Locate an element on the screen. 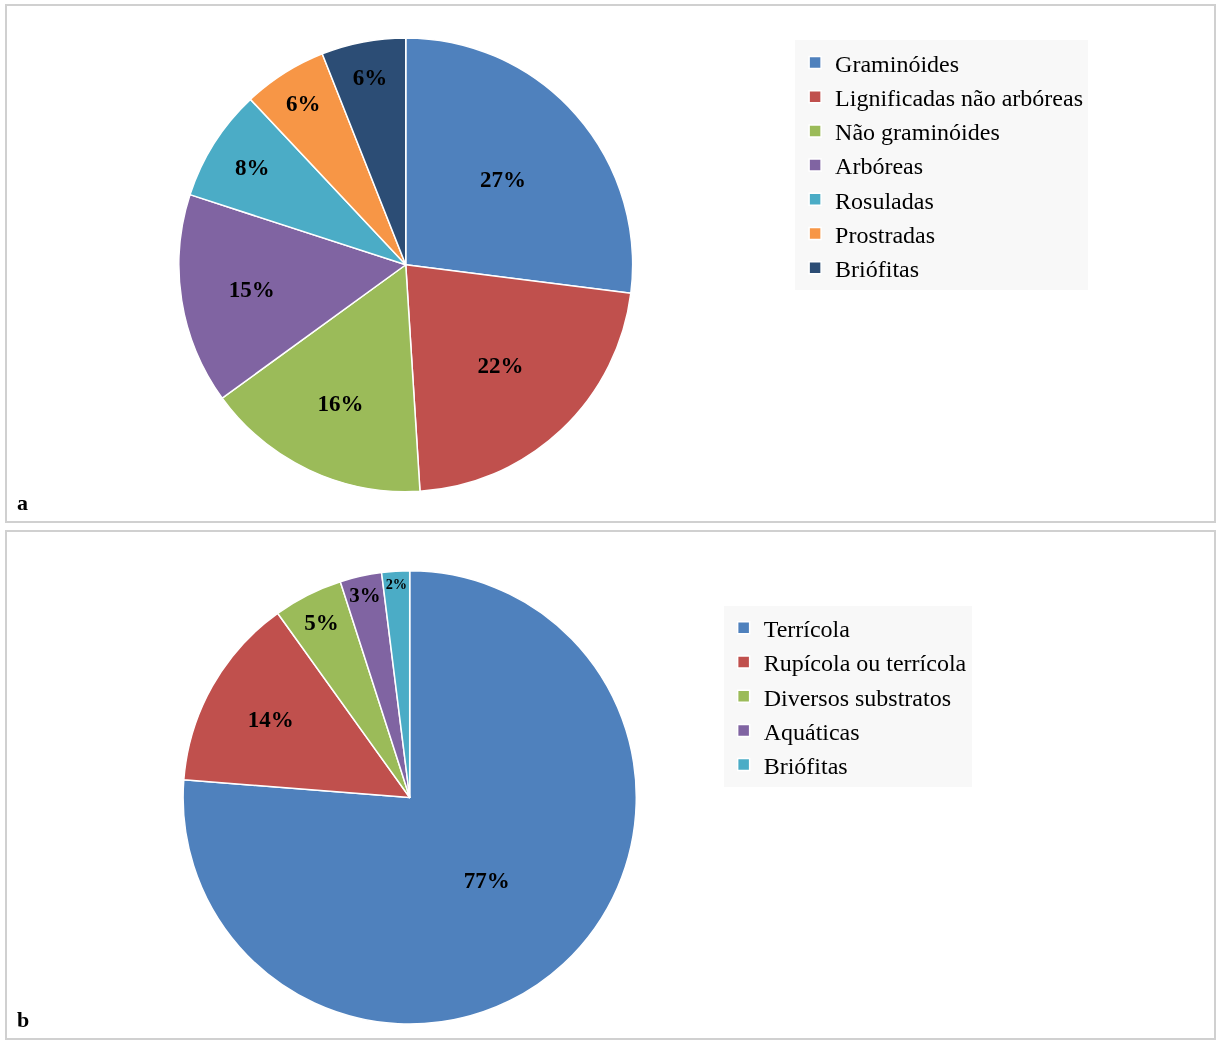 Image resolution: width=1221 pixels, height=1041 pixels. data-label: 14% is located at coordinates (270, 719).